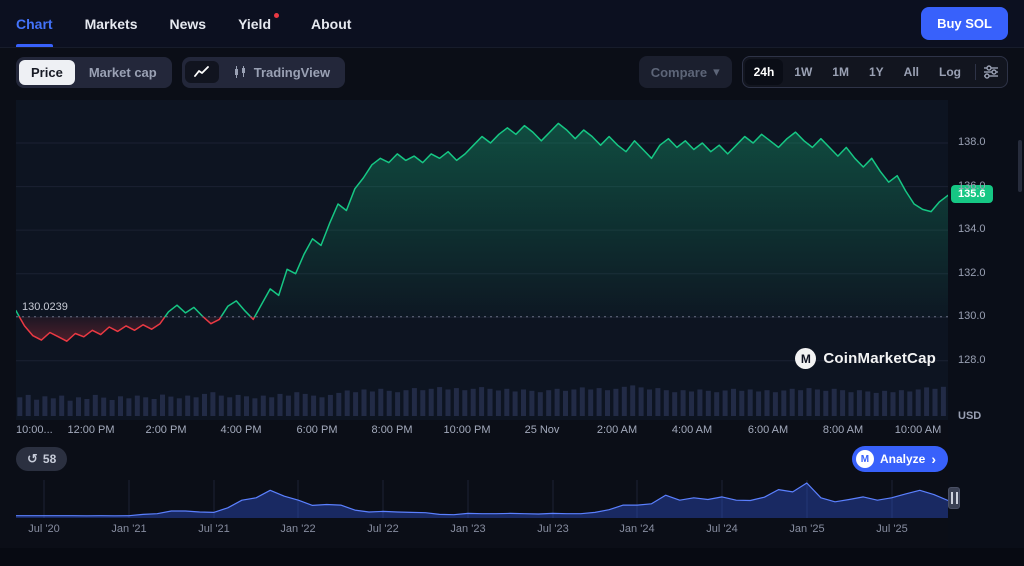  I want to click on sliders-icon, so click(991, 72).